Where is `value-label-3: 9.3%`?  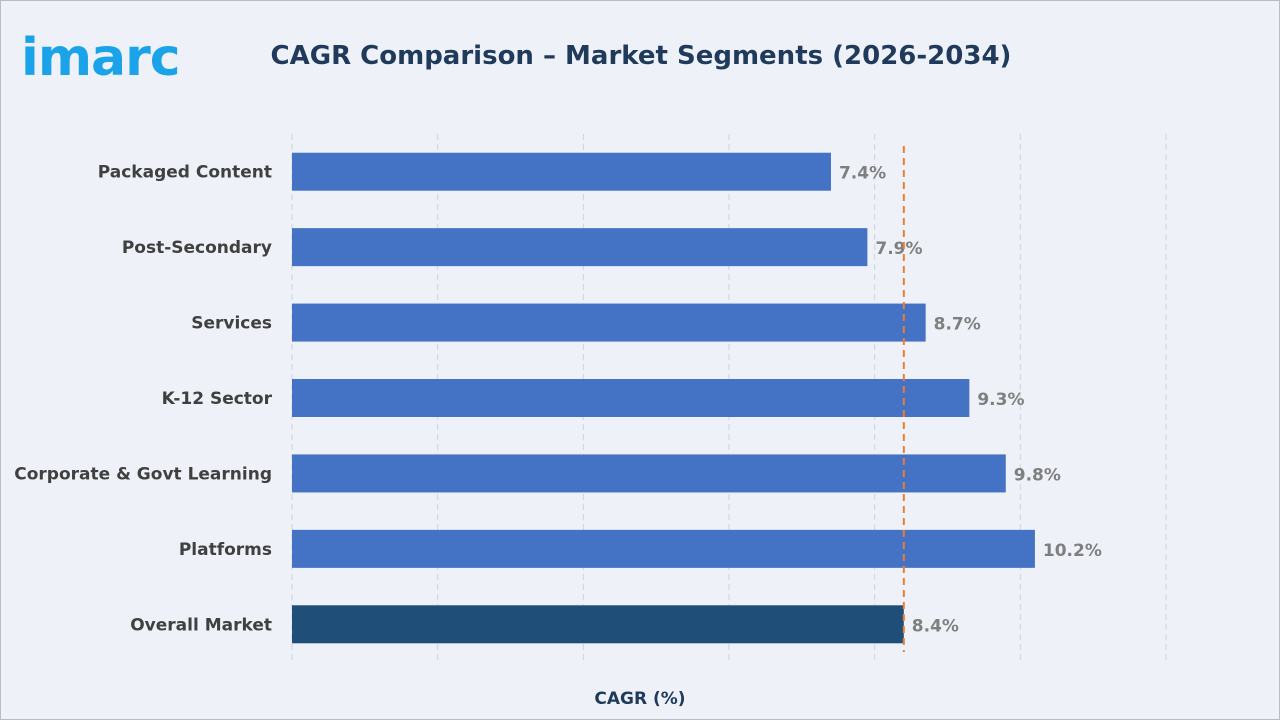 value-label-3: 9.3% is located at coordinates (1000, 400).